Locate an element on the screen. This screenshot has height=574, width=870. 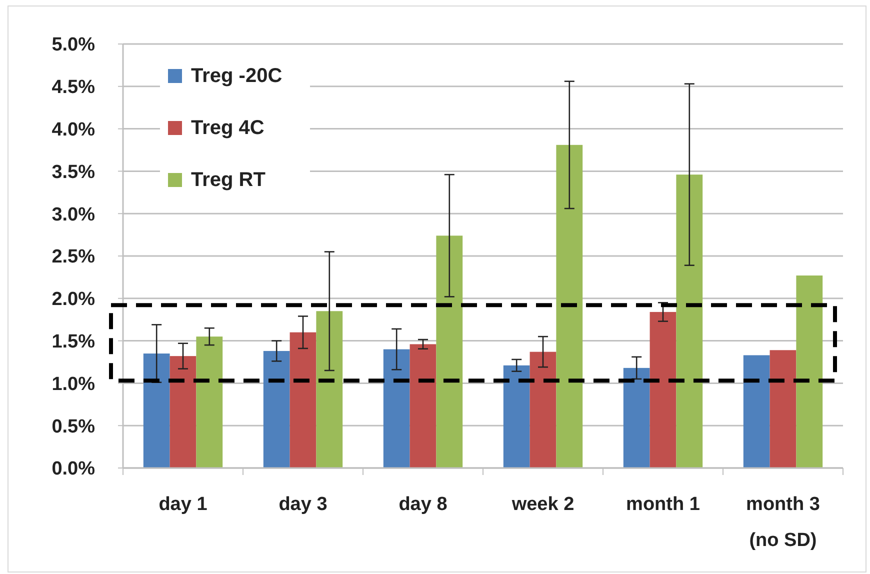
x-tick-label: month 1 is located at coordinates (663, 504).